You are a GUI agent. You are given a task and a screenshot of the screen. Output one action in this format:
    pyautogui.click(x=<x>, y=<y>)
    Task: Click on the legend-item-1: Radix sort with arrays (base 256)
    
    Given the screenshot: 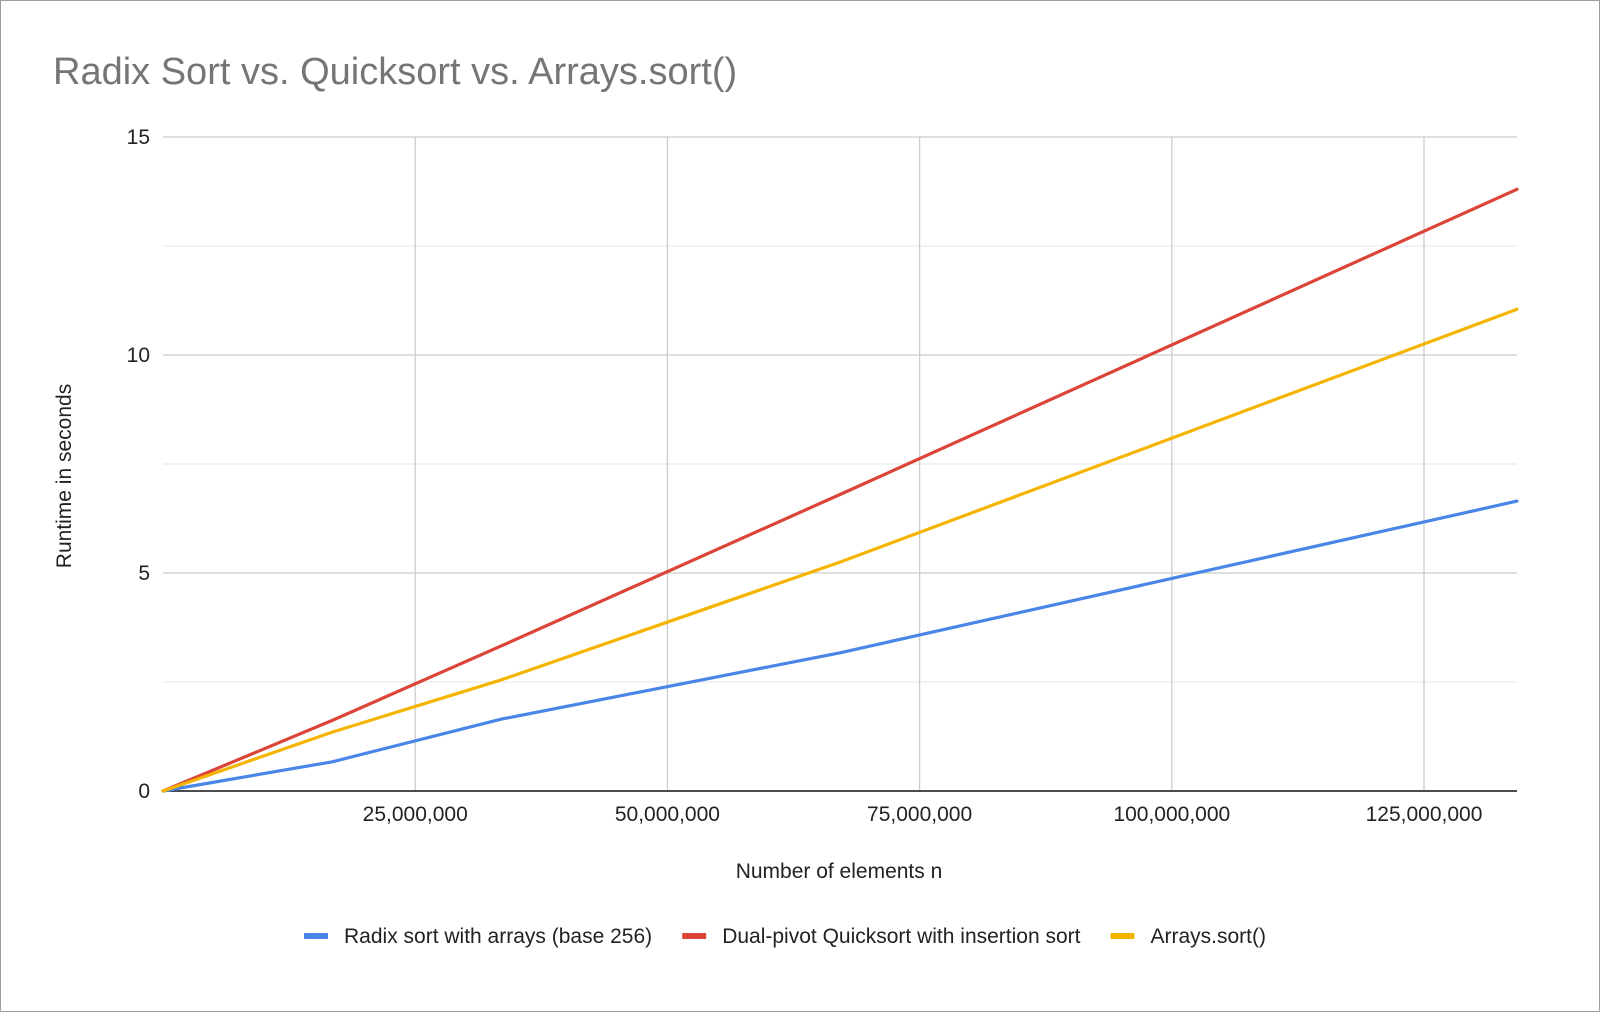 What is the action you would take?
    pyautogui.click(x=478, y=936)
    